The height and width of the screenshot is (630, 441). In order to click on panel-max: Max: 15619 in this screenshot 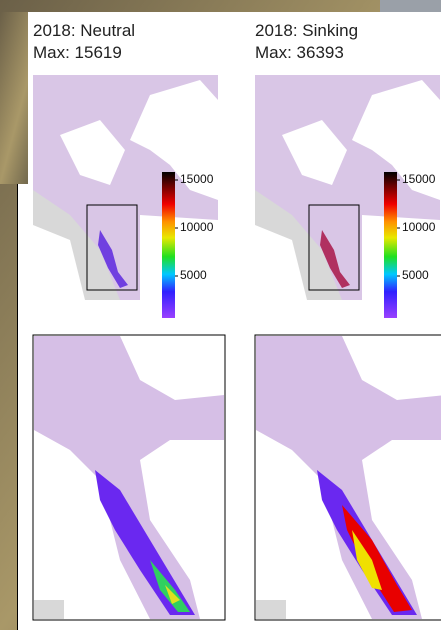, I will do `click(77, 52)`.